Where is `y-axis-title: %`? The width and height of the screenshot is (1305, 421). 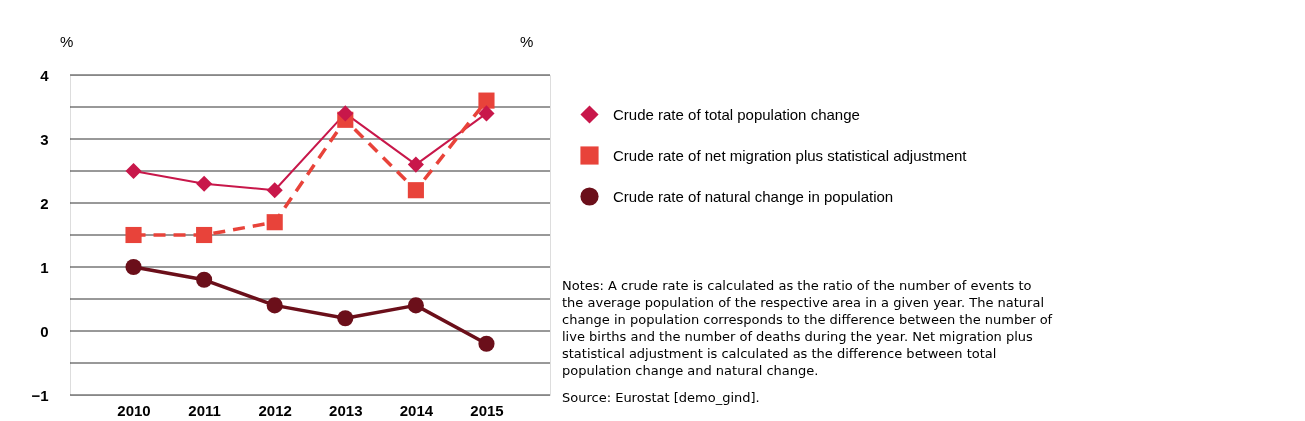
y-axis-title: % is located at coordinates (67, 41).